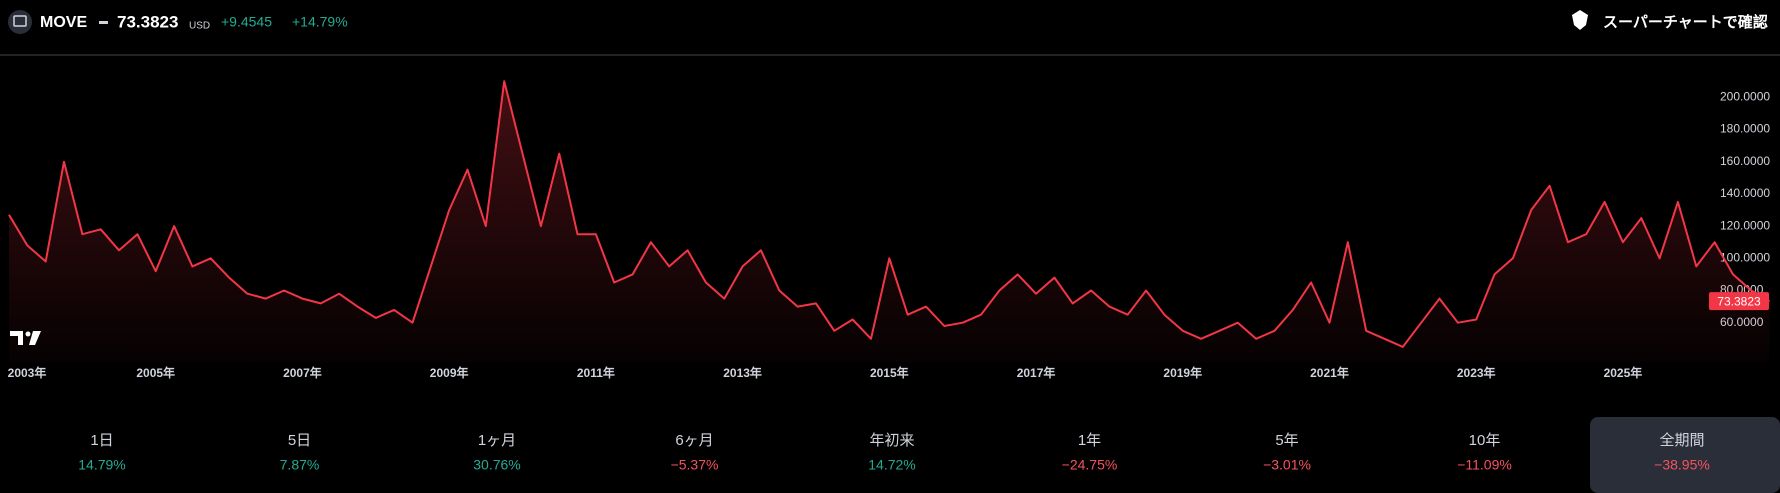 The image size is (1780, 493). Describe the element at coordinates (155, 372) in the screenshot. I see `x-tick-label: 2005年` at that location.